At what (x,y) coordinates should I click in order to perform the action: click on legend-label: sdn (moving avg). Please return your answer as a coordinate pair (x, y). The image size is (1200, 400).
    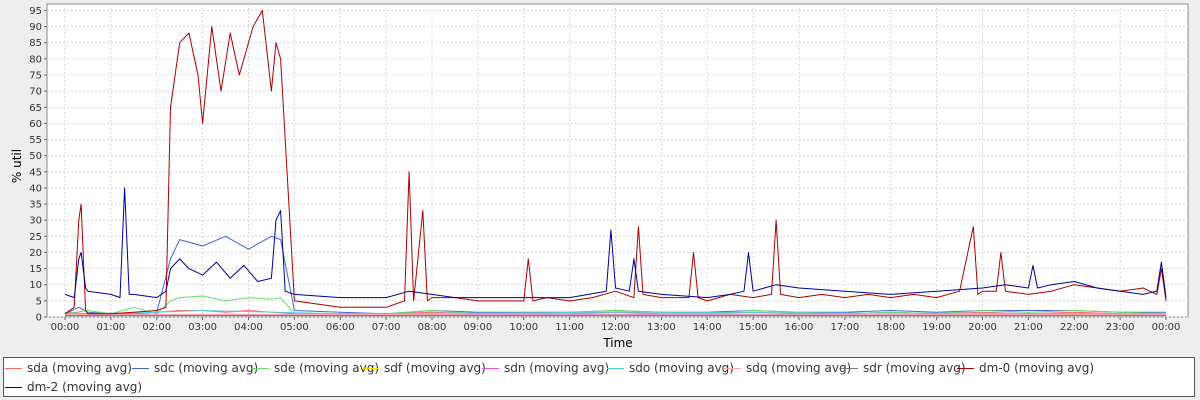
    Looking at the image, I should click on (557, 368).